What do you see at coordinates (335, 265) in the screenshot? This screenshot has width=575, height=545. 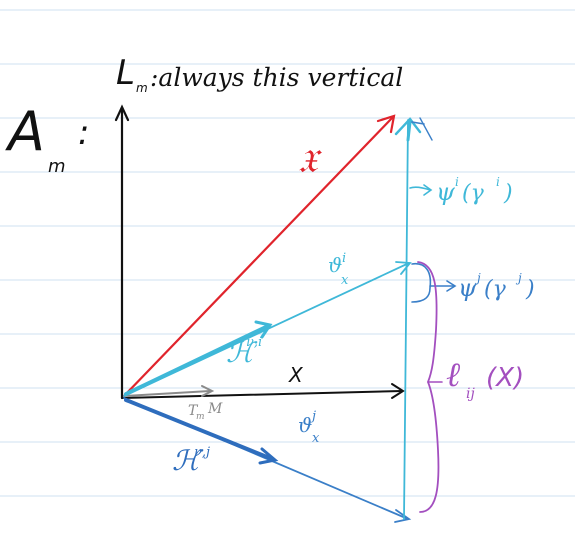 I see `upper-theta-letter: ϑ` at bounding box center [335, 265].